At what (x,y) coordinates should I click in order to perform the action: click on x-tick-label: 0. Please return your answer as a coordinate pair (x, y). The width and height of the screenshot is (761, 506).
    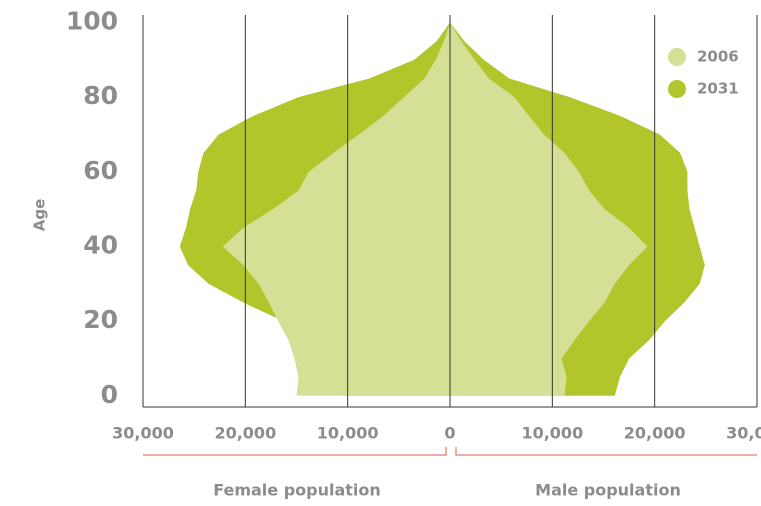
    Looking at the image, I should click on (449, 433).